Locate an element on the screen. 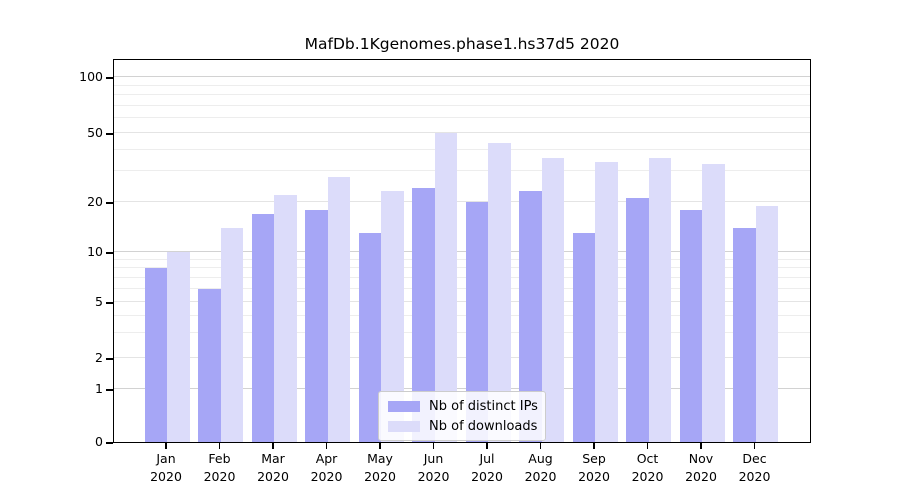 The height and width of the screenshot is (500, 900). bar-distinct-ips-nov is located at coordinates (690, 325).